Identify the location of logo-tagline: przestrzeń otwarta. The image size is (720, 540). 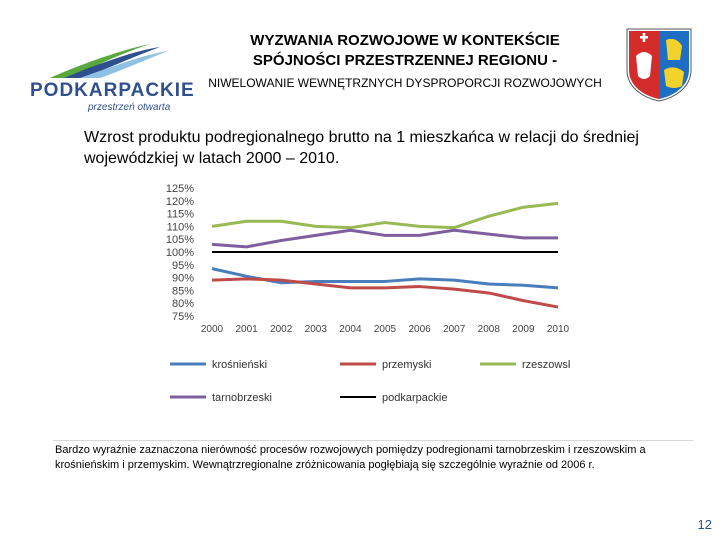
(129, 107).